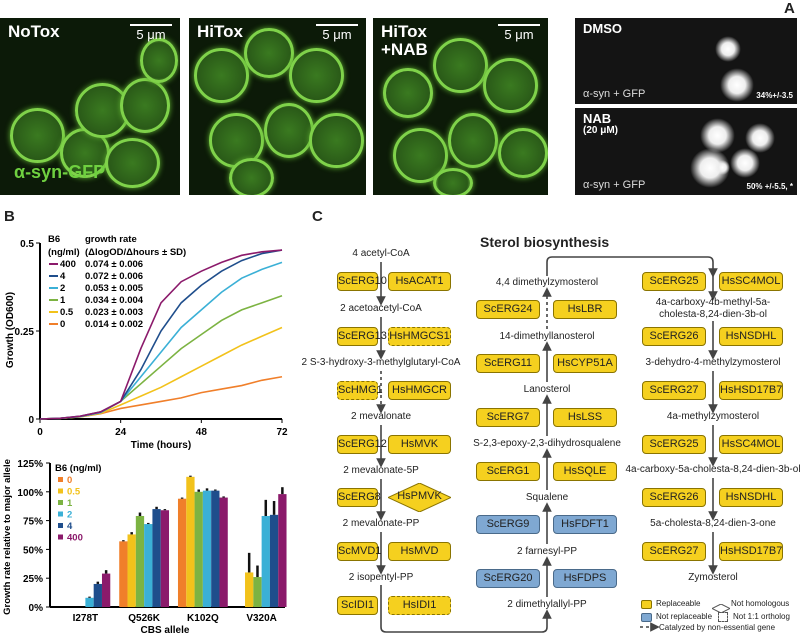  I want to click on hs-enzyme-box: HsNSDHL, so click(751, 336).